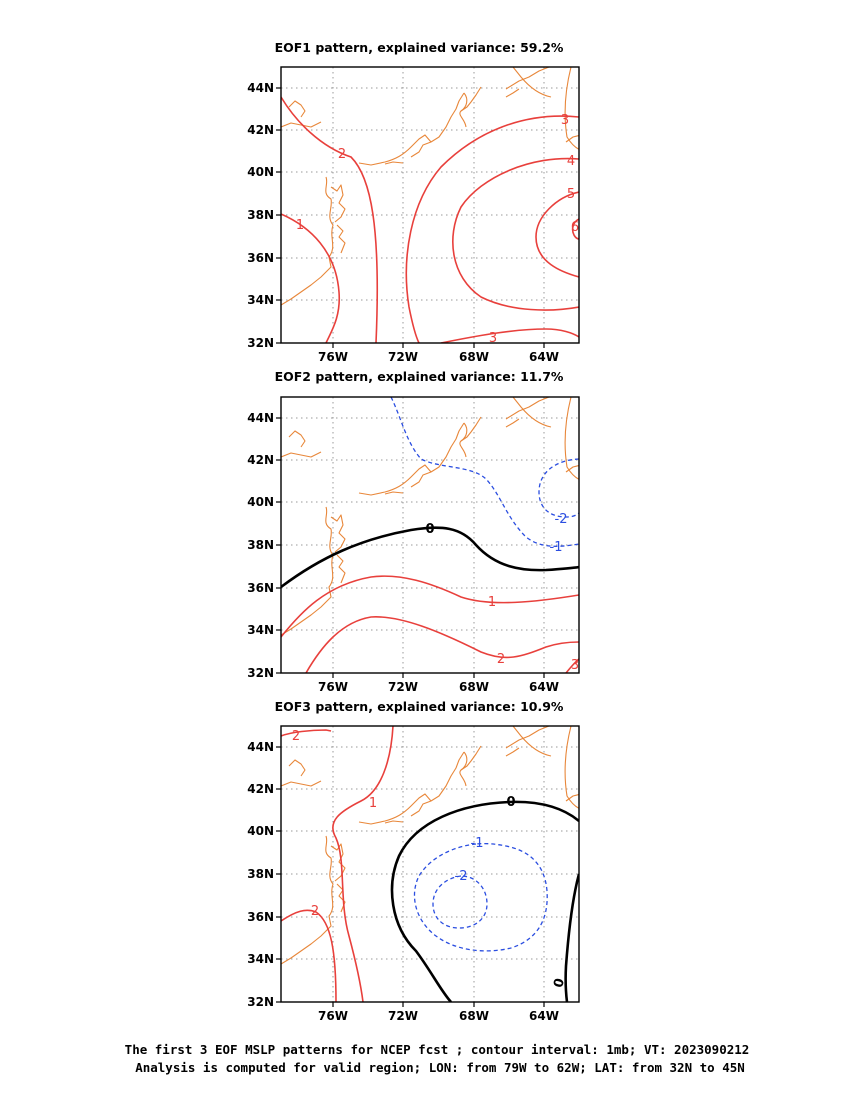  Describe the element at coordinates (419, 706) in the screenshot. I see `eof3-title: EOF3 pattern, explained variance: 10.9%` at that location.